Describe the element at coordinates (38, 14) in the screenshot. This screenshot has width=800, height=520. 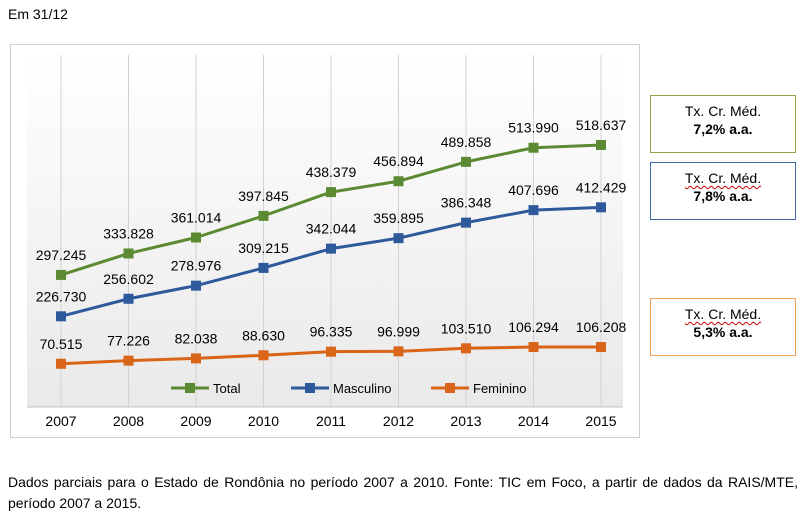
I see `unit-note: Em 31/12` at that location.